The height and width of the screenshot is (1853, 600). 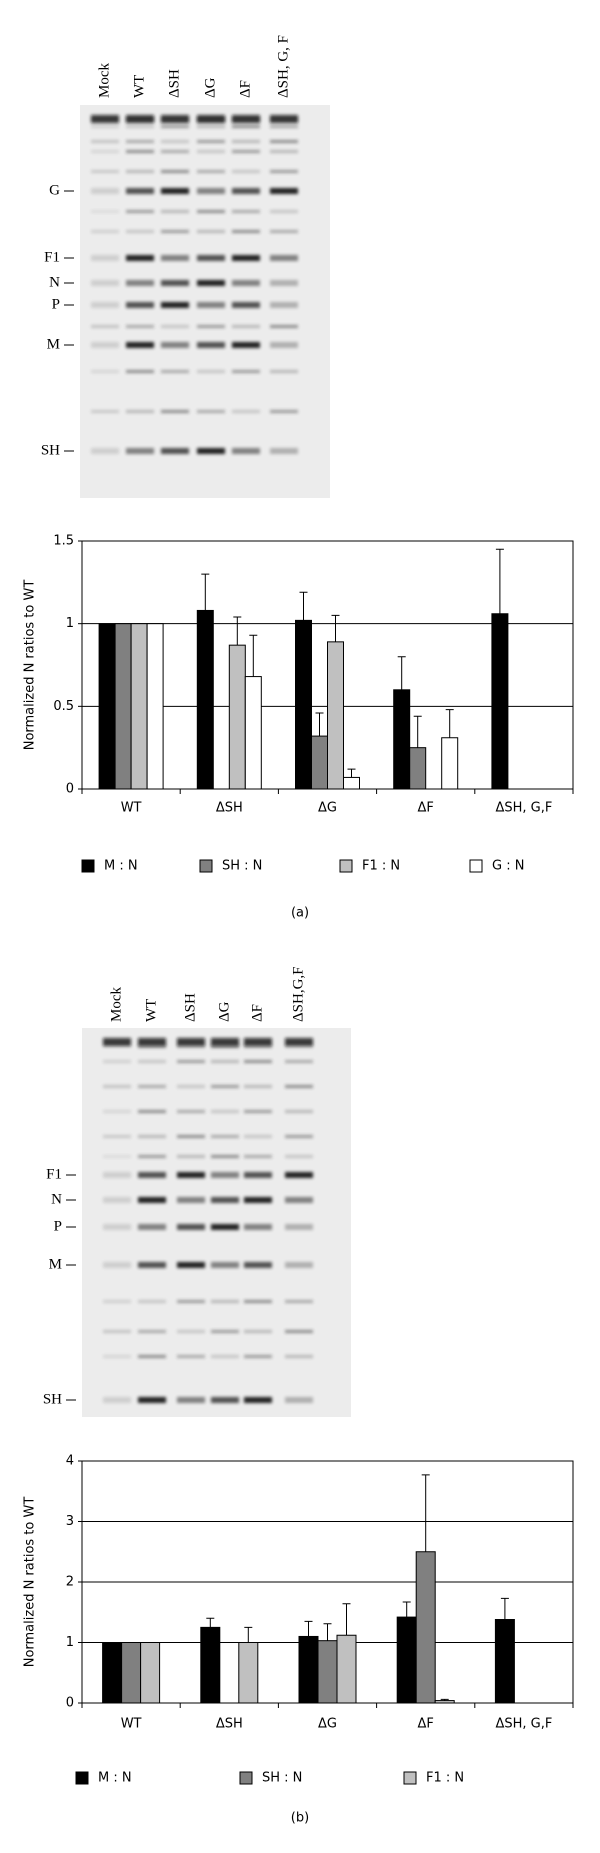 What do you see at coordinates (426, 808) in the screenshot?
I see `x-tick-label: ΔF` at bounding box center [426, 808].